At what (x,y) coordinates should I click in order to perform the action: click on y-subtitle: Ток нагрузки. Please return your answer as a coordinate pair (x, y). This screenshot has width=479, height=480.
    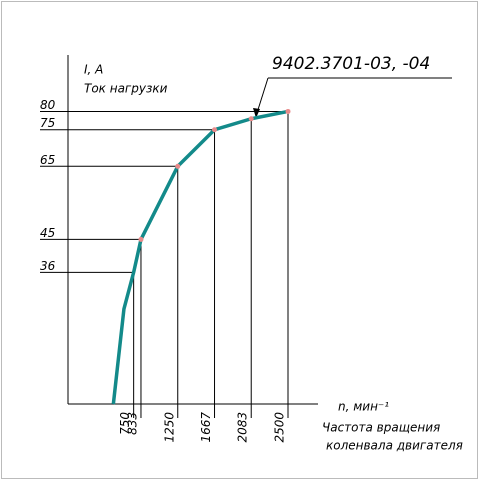
    Looking at the image, I should click on (126, 89).